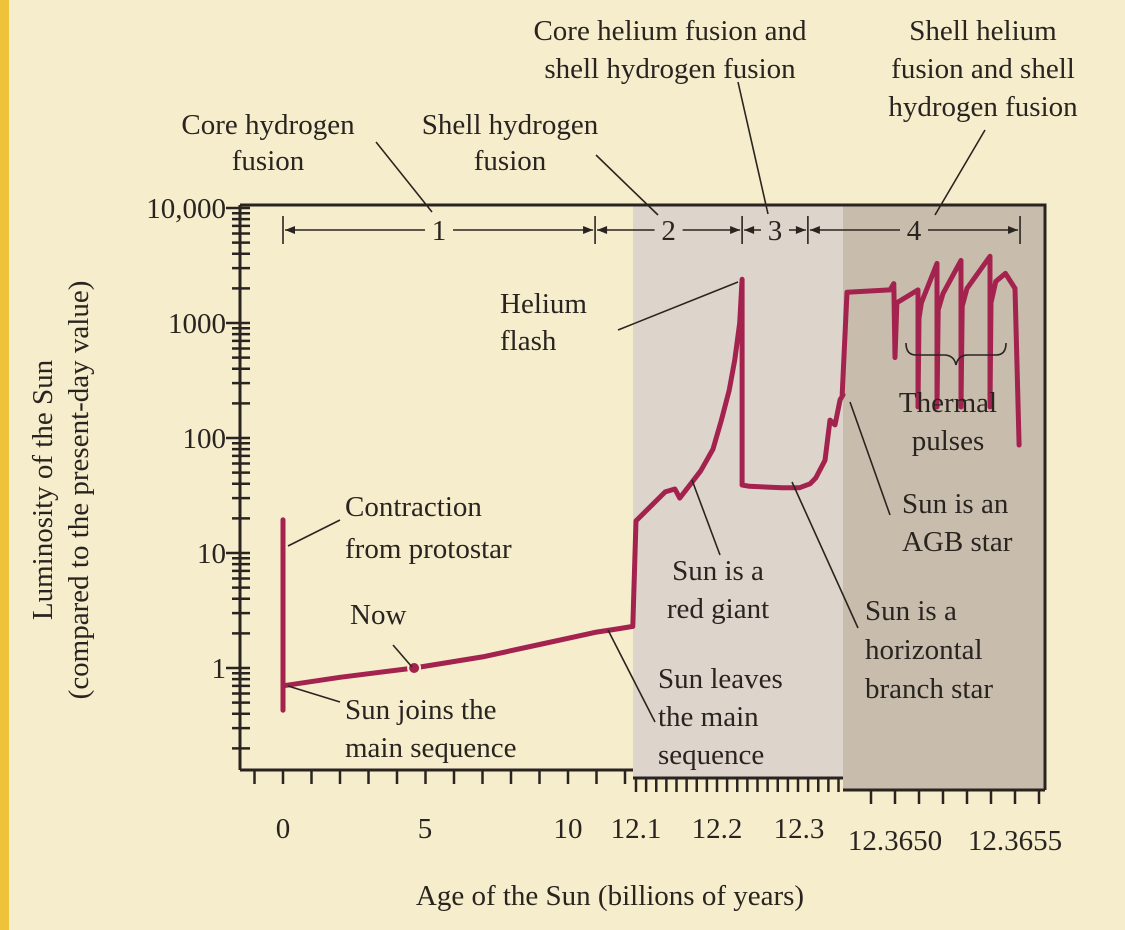 The width and height of the screenshot is (1125, 930). I want to click on annotation-thermal-pulses: pulses, so click(948, 441).